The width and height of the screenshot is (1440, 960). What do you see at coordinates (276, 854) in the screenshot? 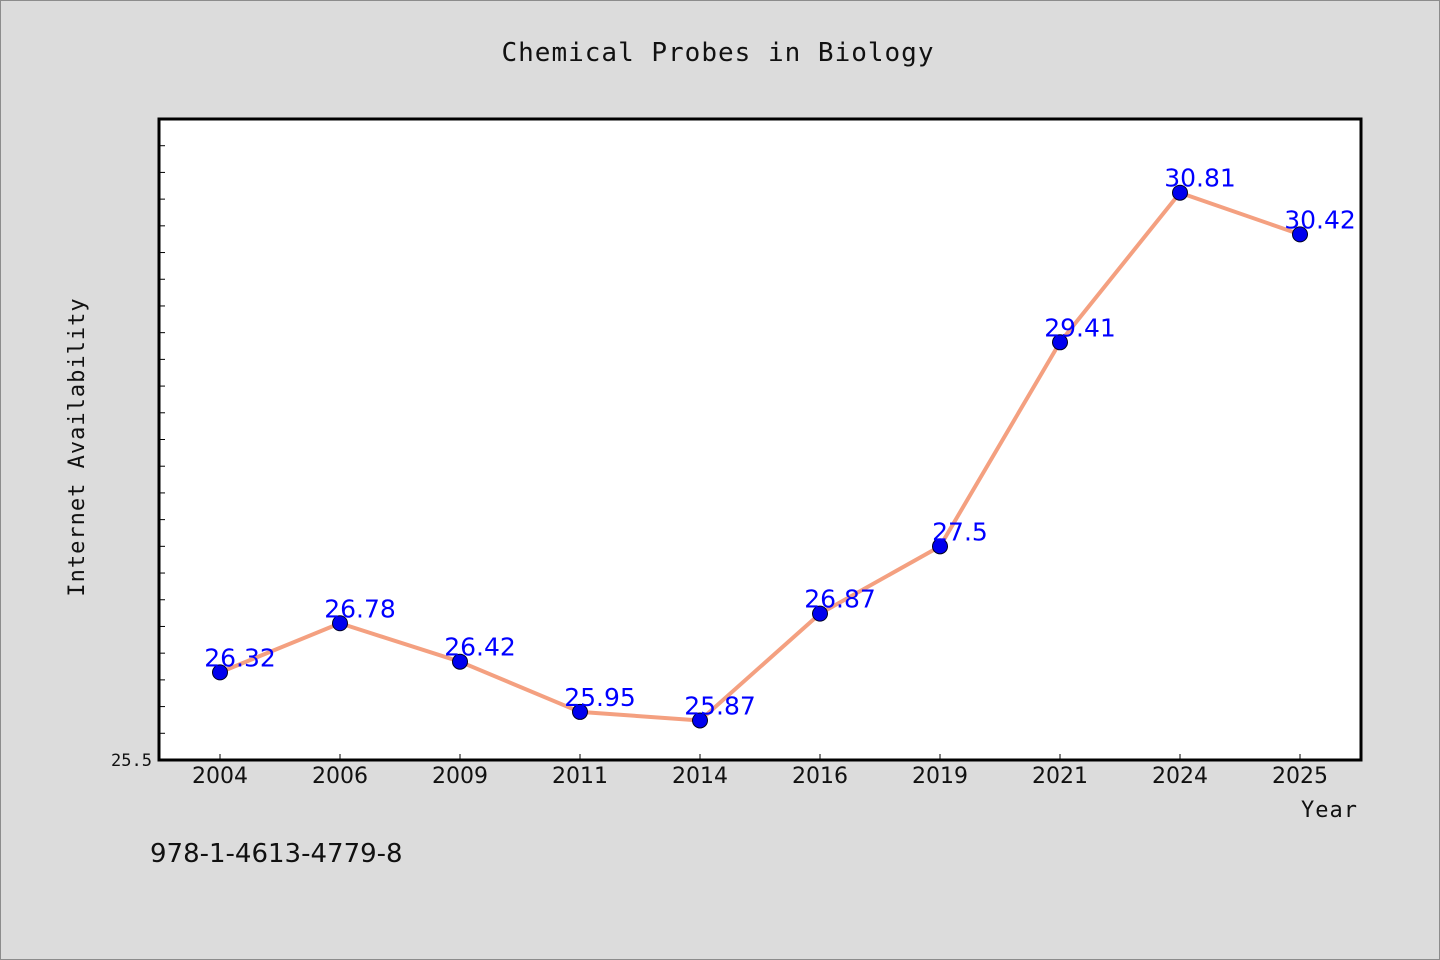
I see `footer-code: 978-1-4613-4779-8` at bounding box center [276, 854].